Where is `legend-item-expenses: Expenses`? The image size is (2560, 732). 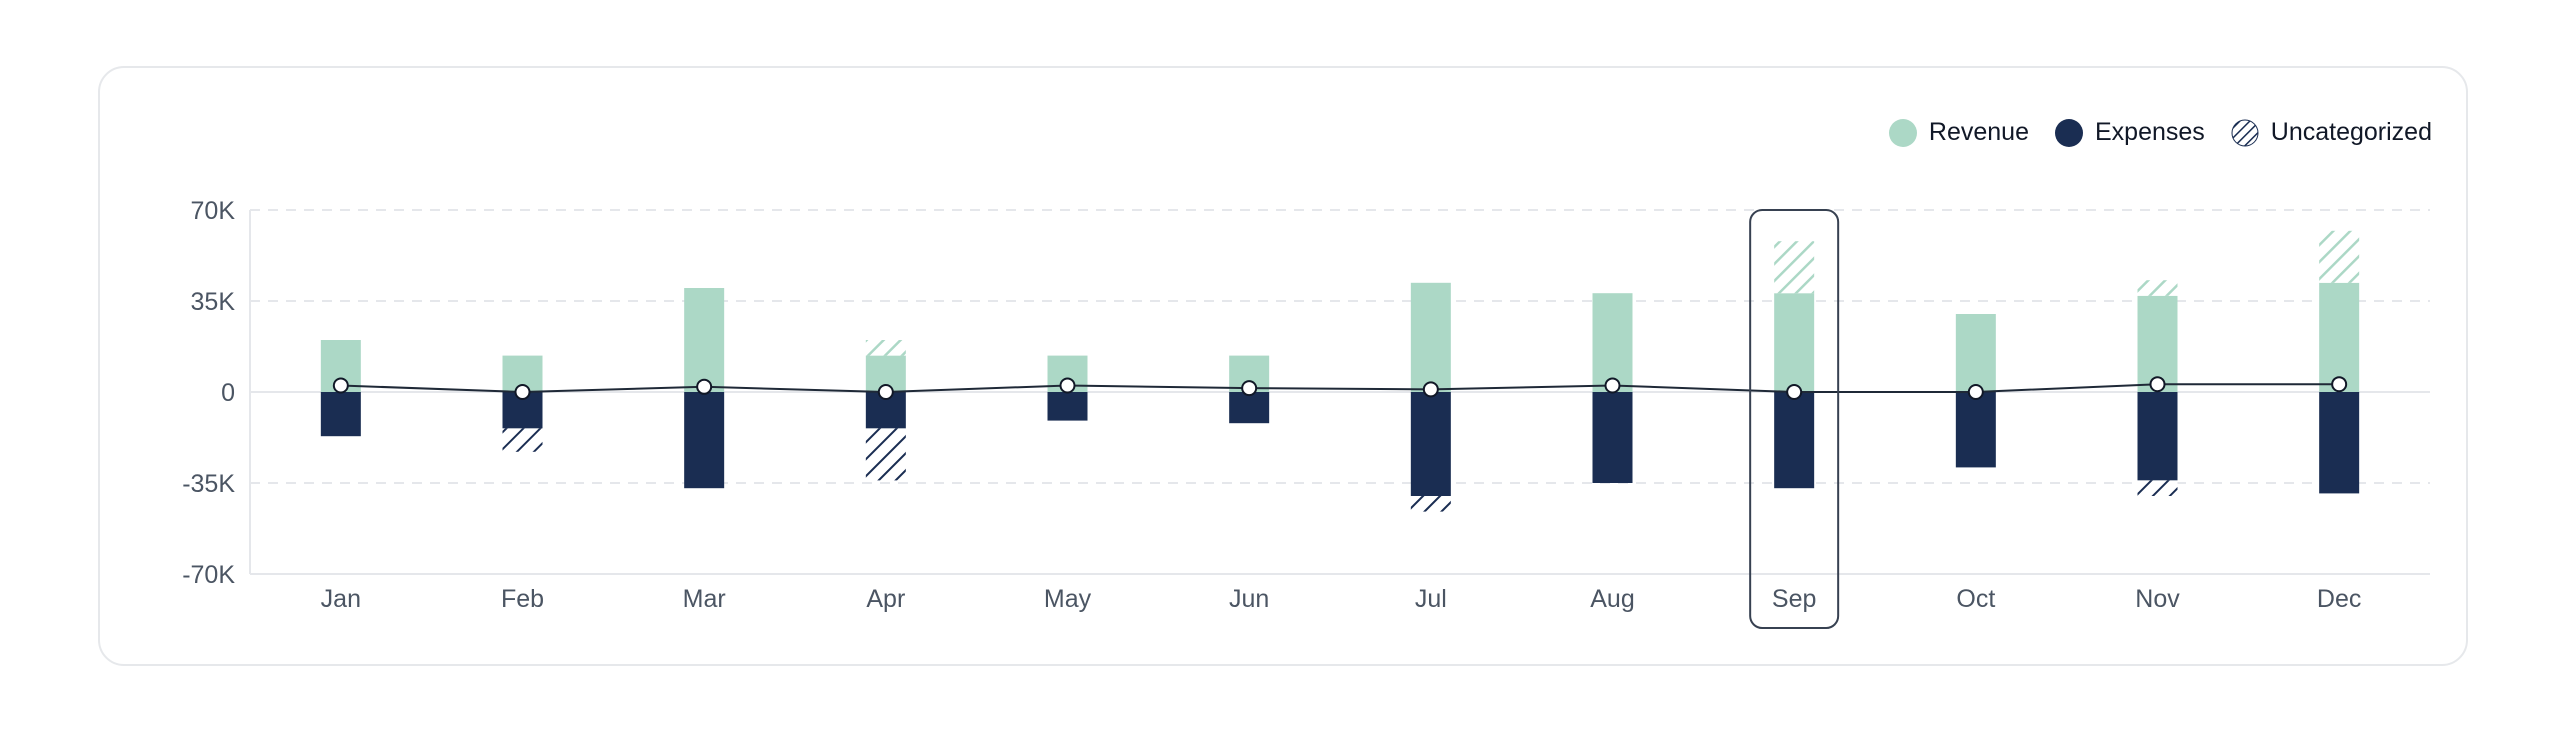
legend-item-expenses: Expenses is located at coordinates (2129, 132).